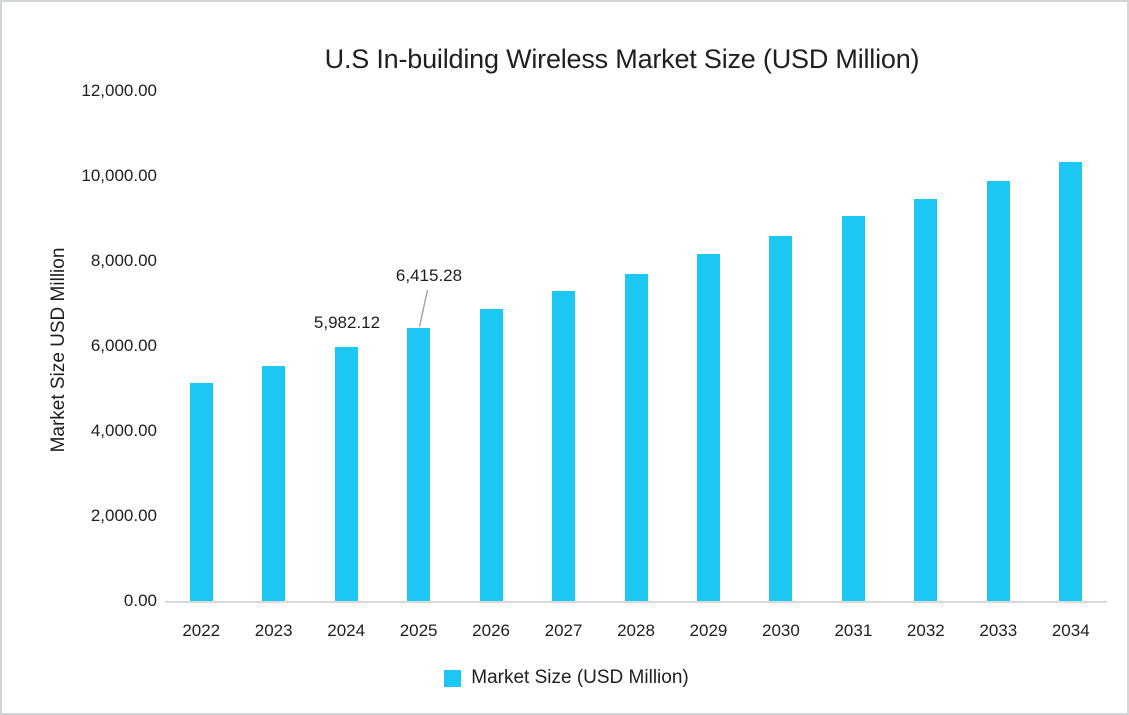 The height and width of the screenshot is (715, 1129). What do you see at coordinates (419, 464) in the screenshot?
I see `bar-2025` at bounding box center [419, 464].